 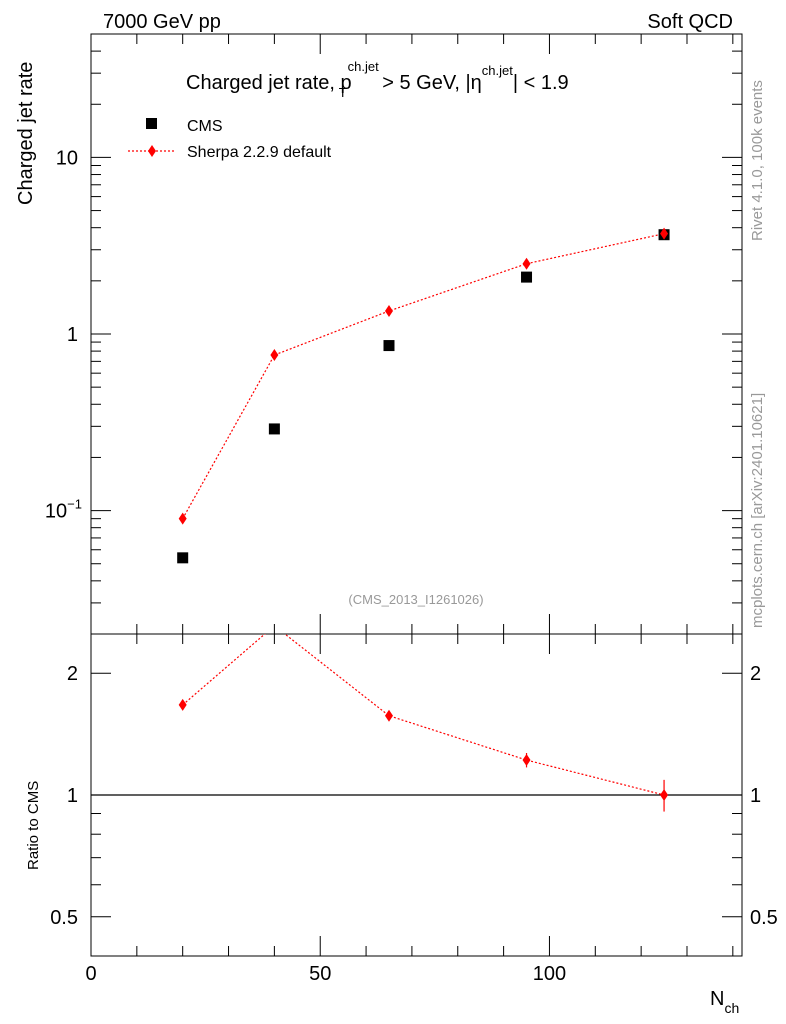 I want to click on ratio-y-tick-label-right: 2, so click(x=755, y=674).